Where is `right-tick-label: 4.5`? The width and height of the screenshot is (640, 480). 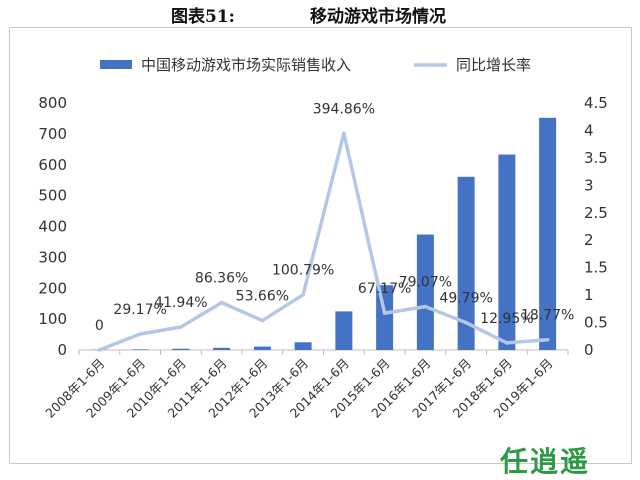
right-tick-label: 4.5 is located at coordinates (596, 103).